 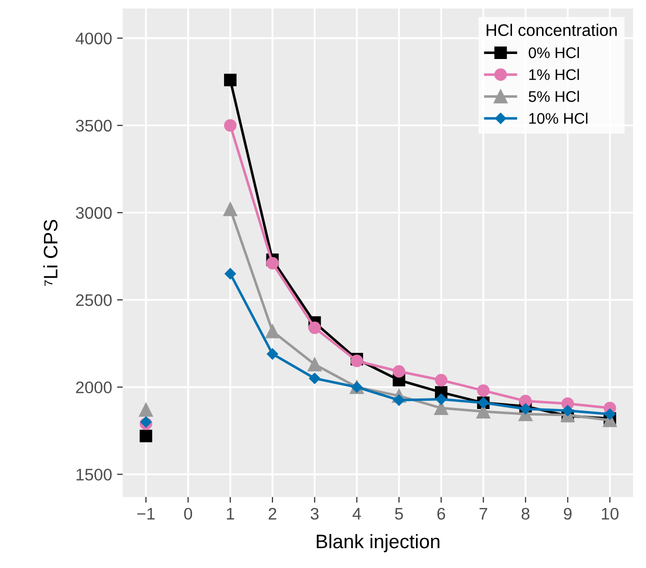 I want to click on legend-label: 10% HCl, so click(x=558, y=118).